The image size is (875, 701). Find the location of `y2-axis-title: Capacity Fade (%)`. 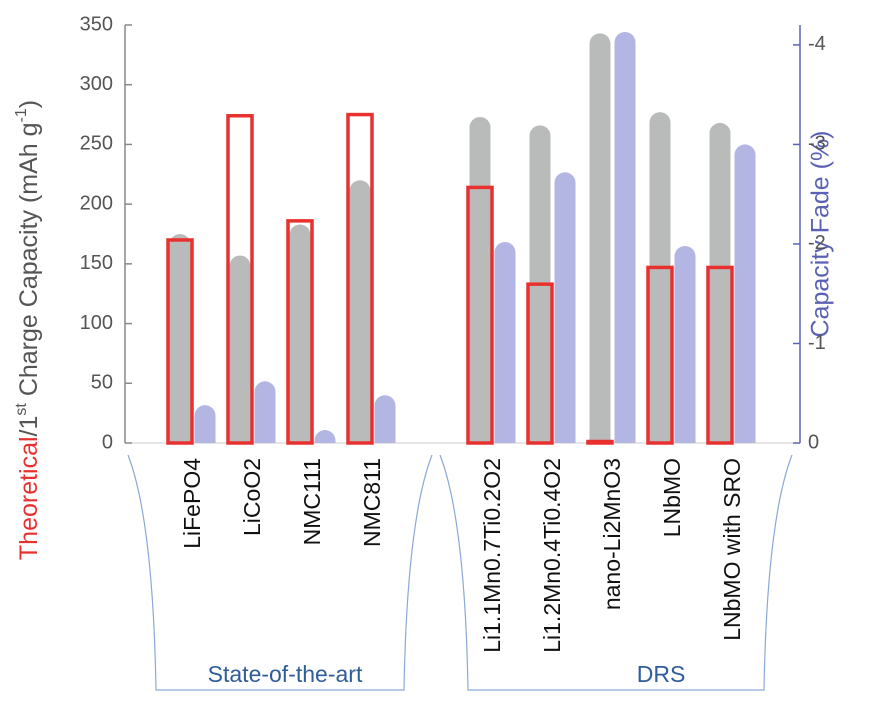

y2-axis-title: Capacity Fade (%) is located at coordinates (821, 233).